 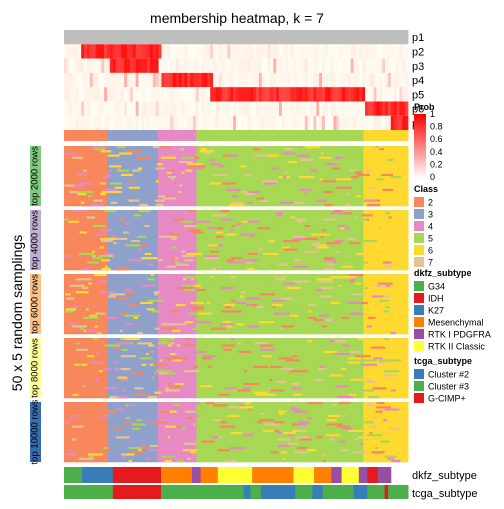 What do you see at coordinates (419, 238) in the screenshot?
I see `class-legend-swatch` at bounding box center [419, 238].